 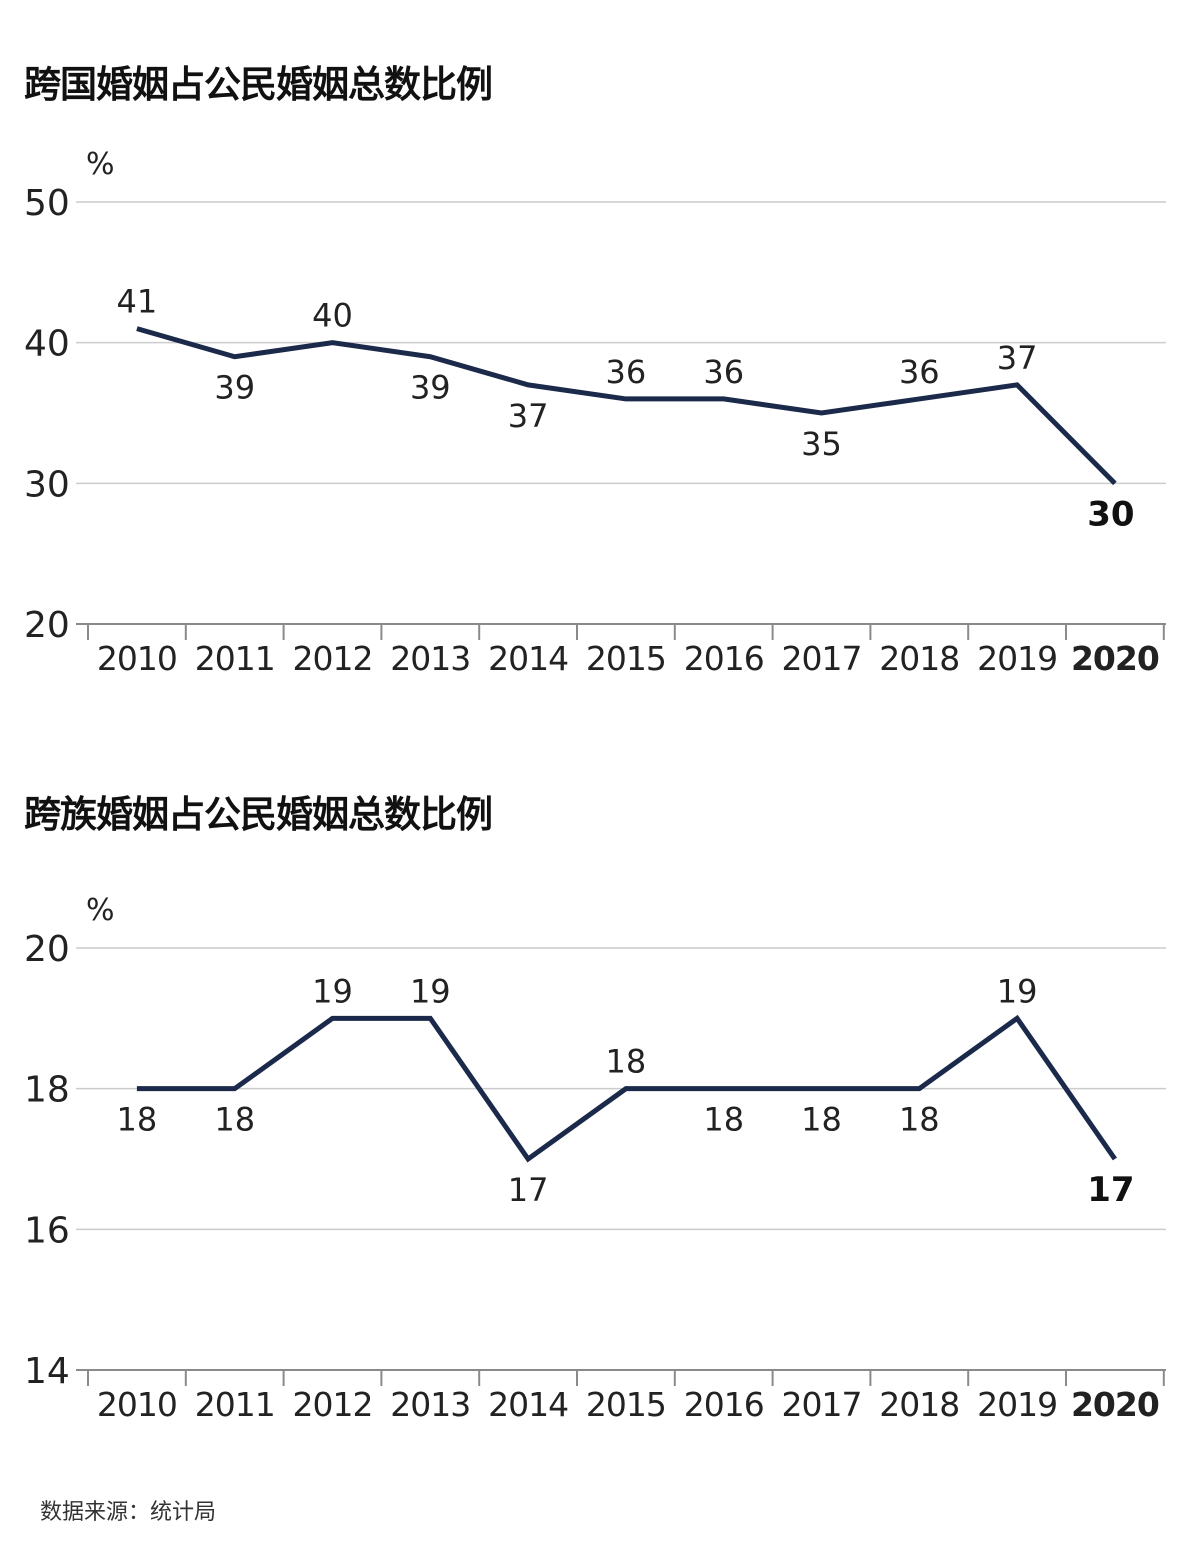 What do you see at coordinates (258, 84) in the screenshot?
I see `chart-title-international: 跨国婚姻占公民婚姻总数比例` at bounding box center [258, 84].